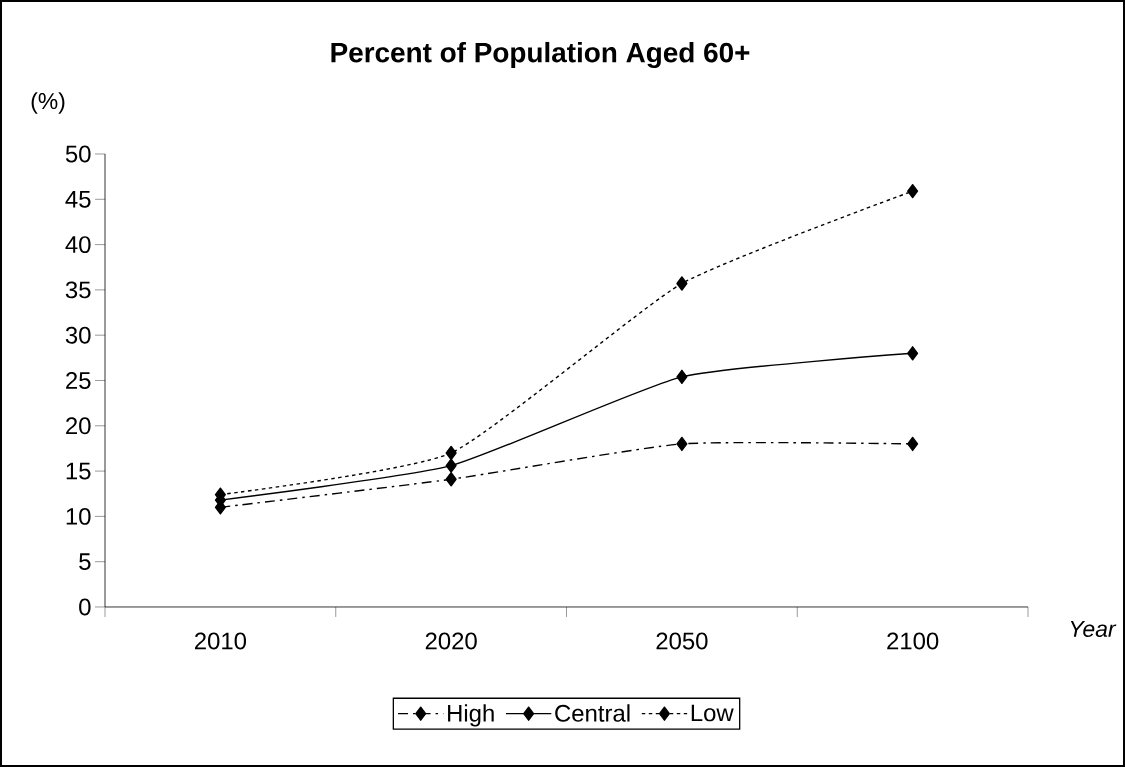 This screenshot has width=1125, height=767. Describe the element at coordinates (85, 562) in the screenshot. I see `y-tick-label: 5` at that location.